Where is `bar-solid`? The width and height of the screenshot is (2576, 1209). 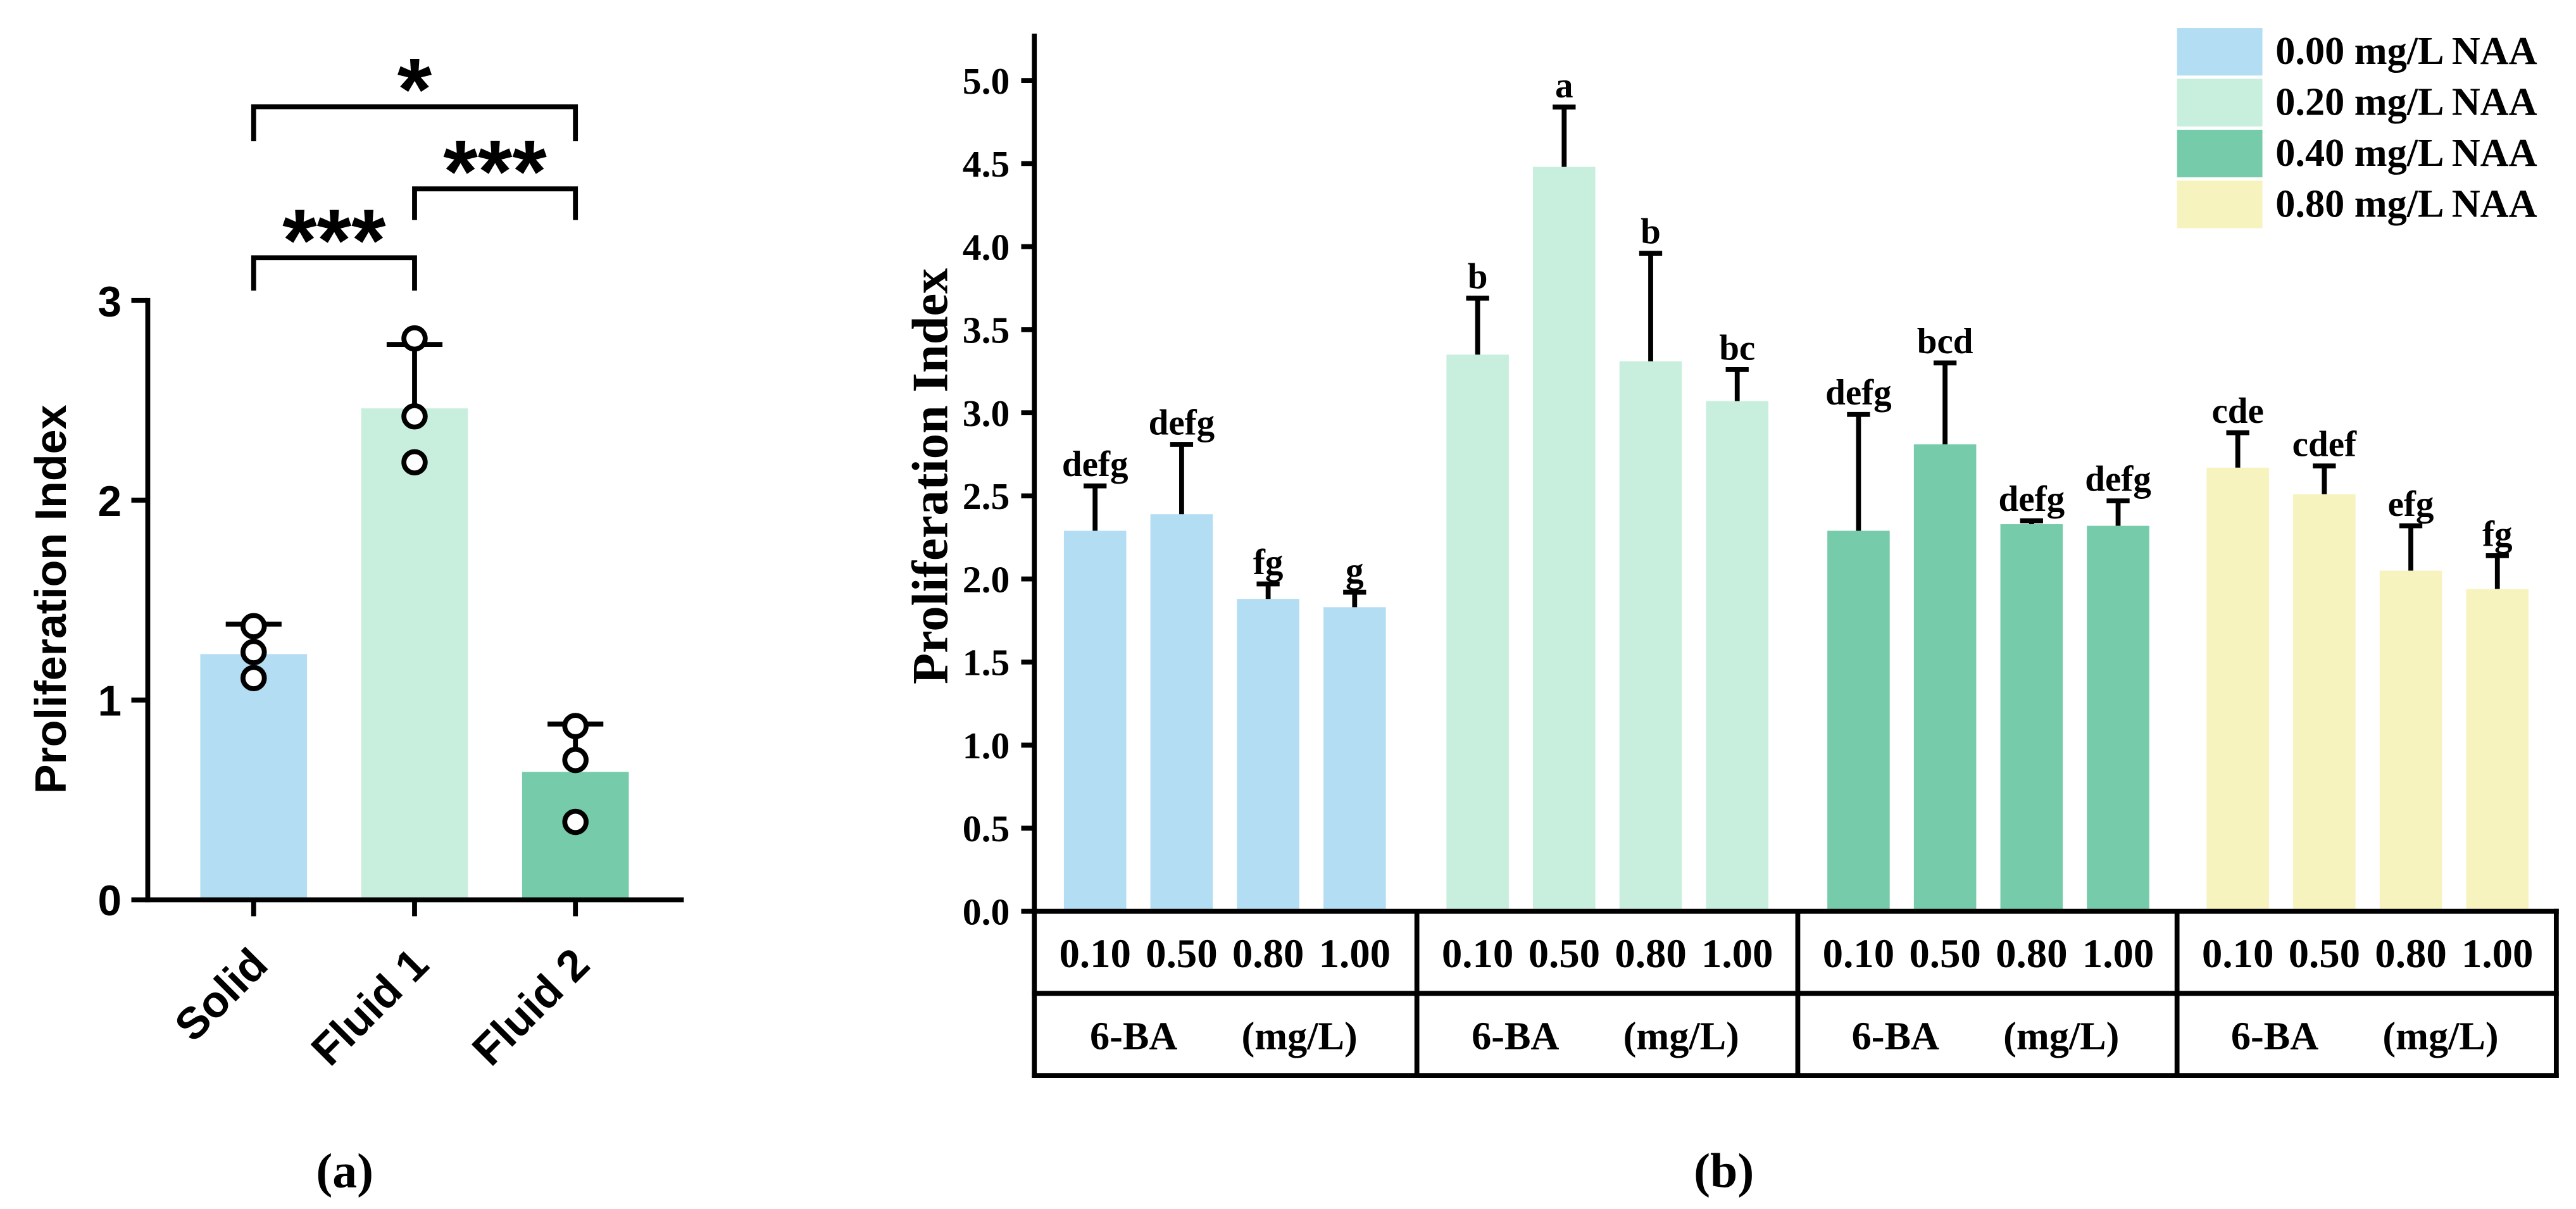
bar-solid is located at coordinates (254, 777).